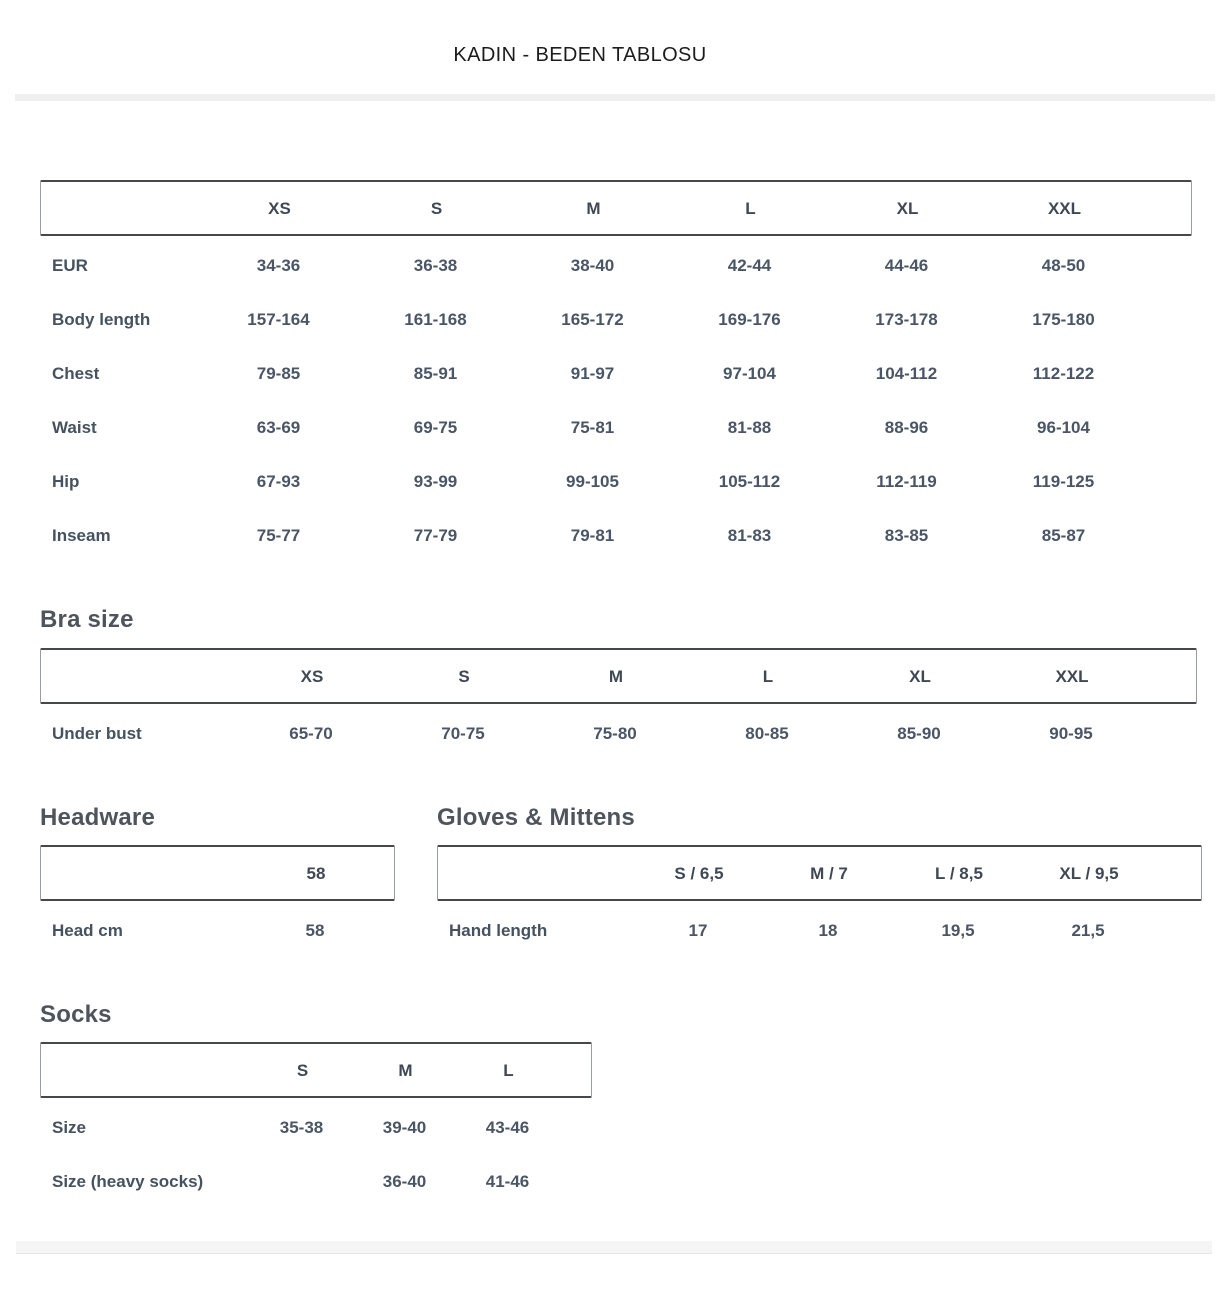 The width and height of the screenshot is (1232, 1300). I want to click on cell-value: 70-75, so click(463, 733).